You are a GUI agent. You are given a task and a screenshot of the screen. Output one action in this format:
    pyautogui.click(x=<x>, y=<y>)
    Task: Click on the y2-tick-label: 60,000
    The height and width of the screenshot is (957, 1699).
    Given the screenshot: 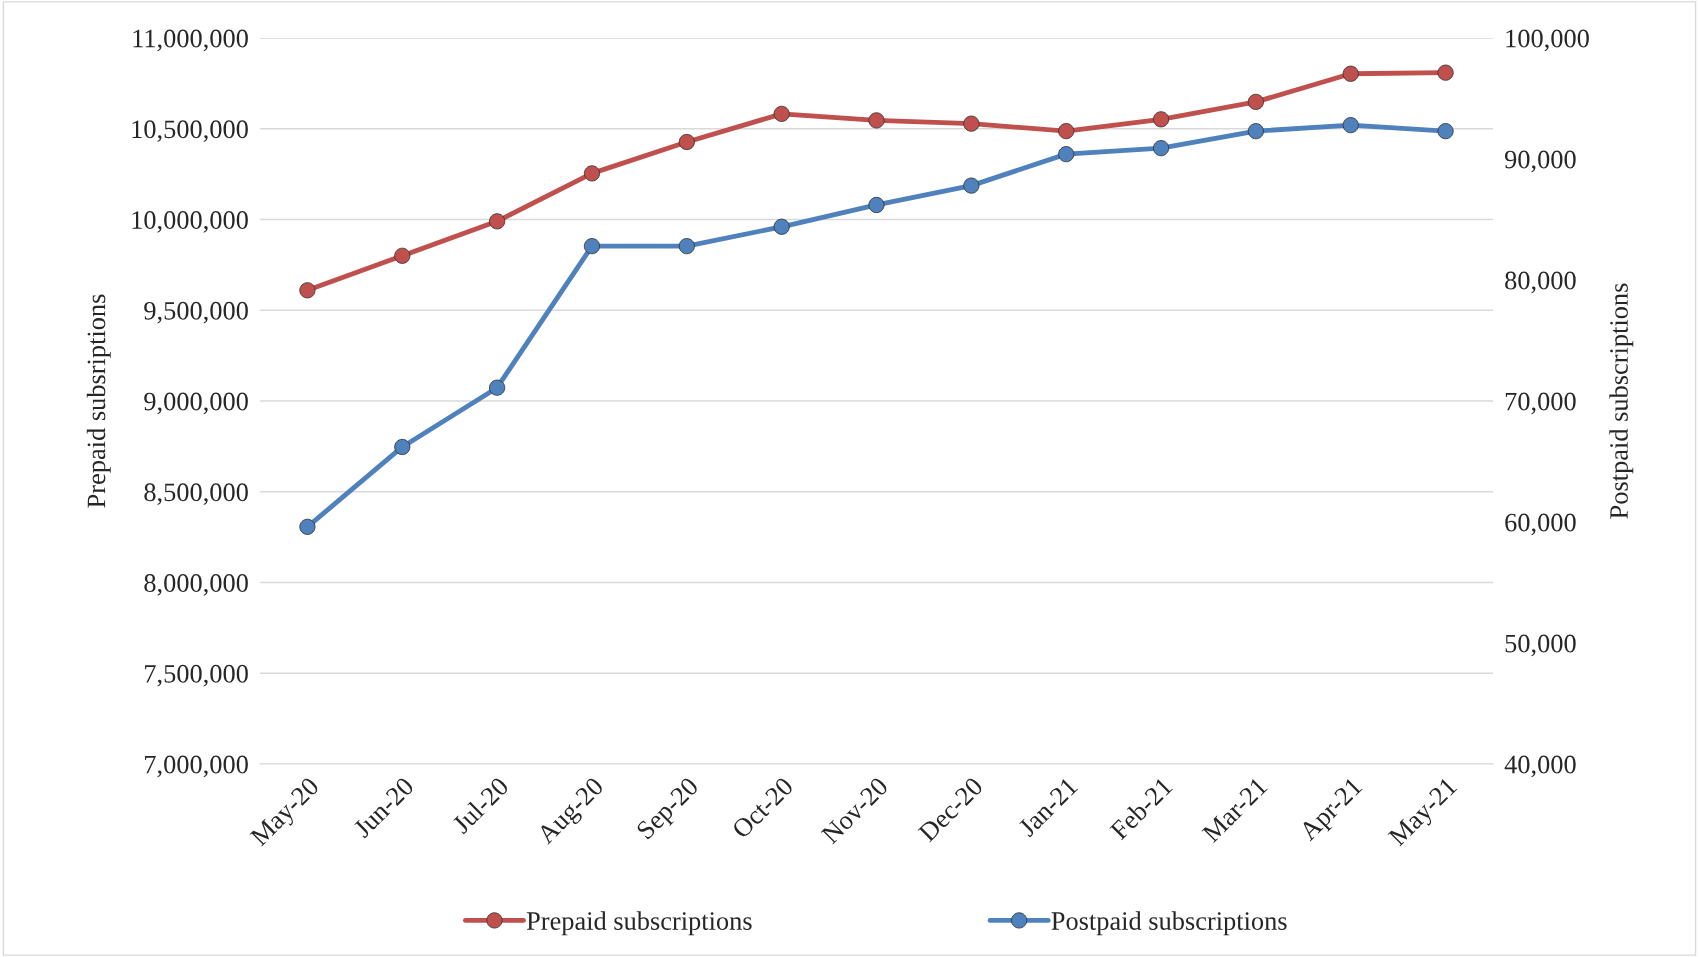 What is the action you would take?
    pyautogui.click(x=1540, y=524)
    